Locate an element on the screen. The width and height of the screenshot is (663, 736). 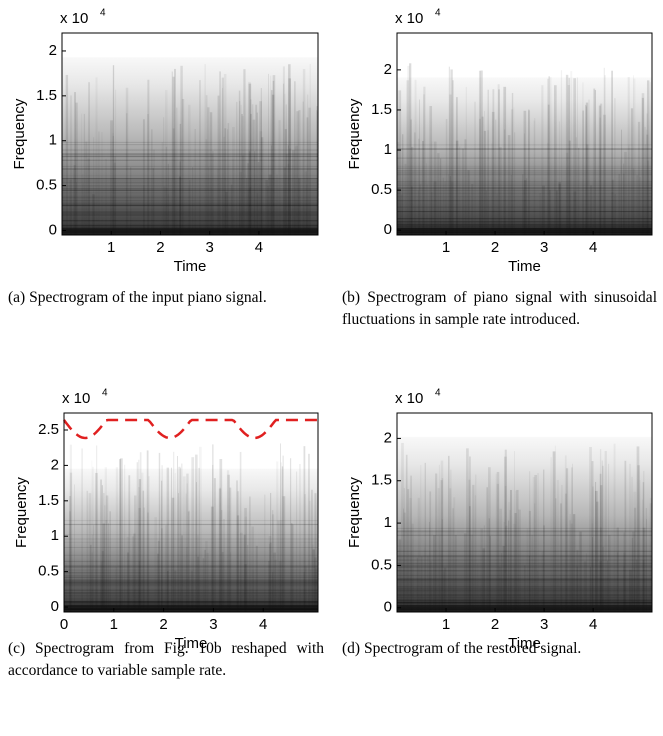
x-tick-label: 3 is located at coordinates (544, 624).